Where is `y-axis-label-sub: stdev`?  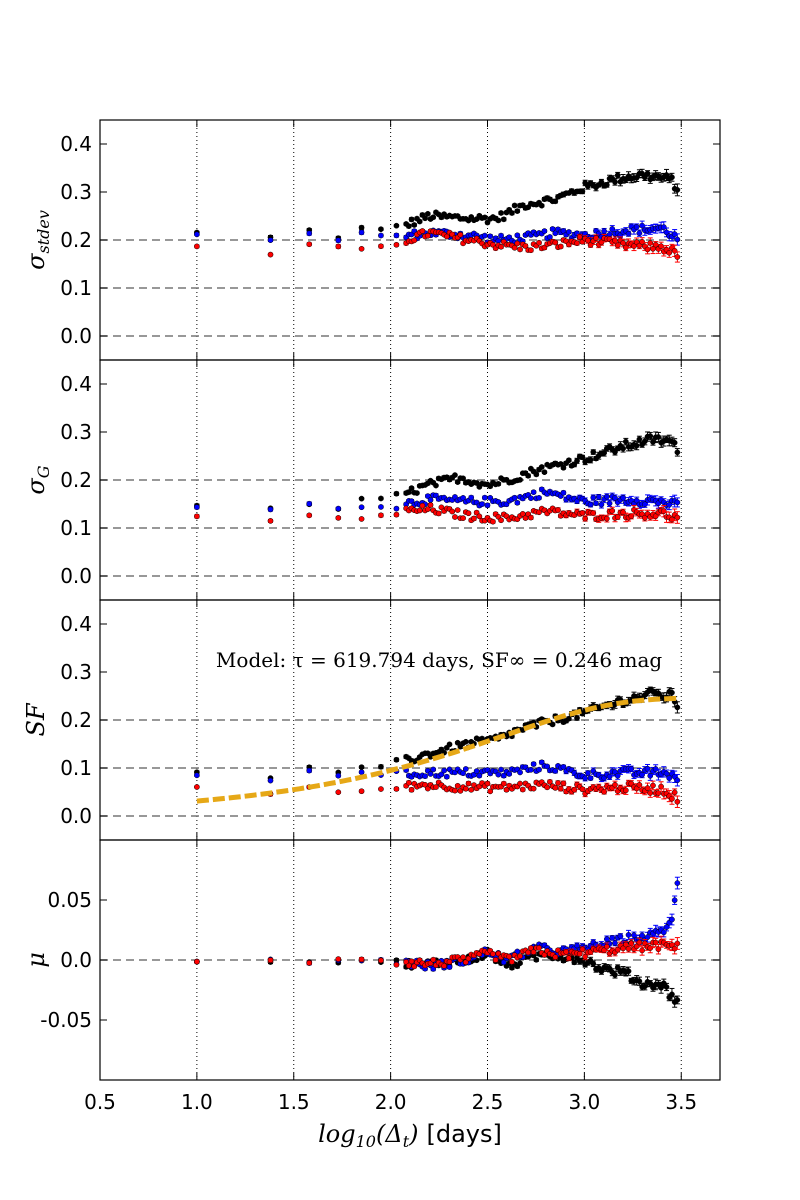 y-axis-label-sub: stdev is located at coordinates (43, 231).